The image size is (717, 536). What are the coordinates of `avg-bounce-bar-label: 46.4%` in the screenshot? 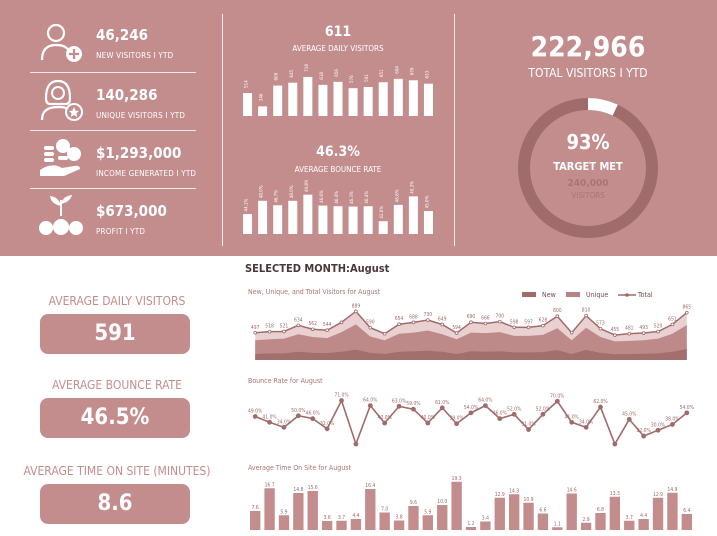 It's located at (337, 197).